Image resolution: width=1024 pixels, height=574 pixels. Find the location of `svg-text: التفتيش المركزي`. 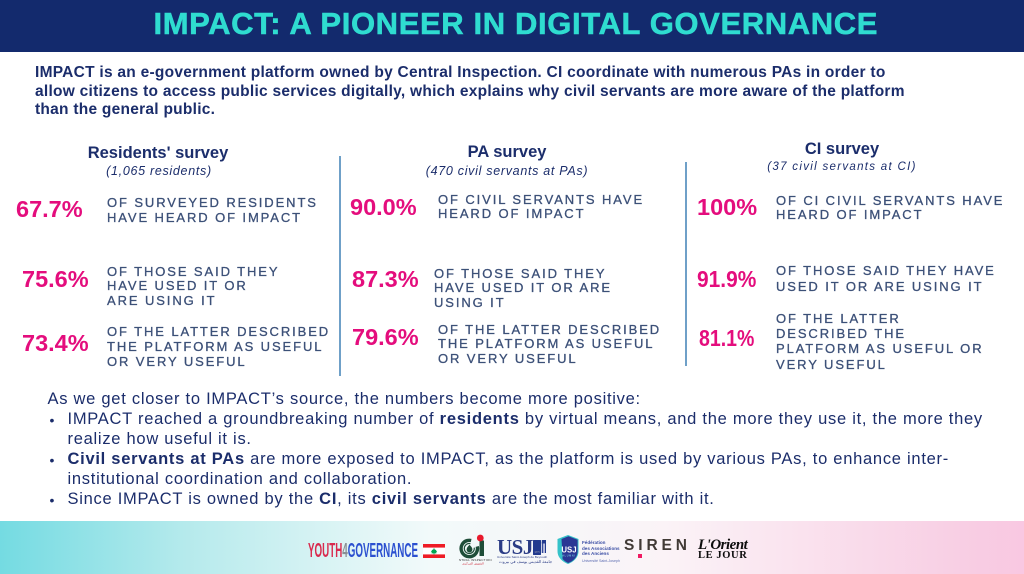

svg-text: التفتيش المركزي is located at coordinates (472, 563).